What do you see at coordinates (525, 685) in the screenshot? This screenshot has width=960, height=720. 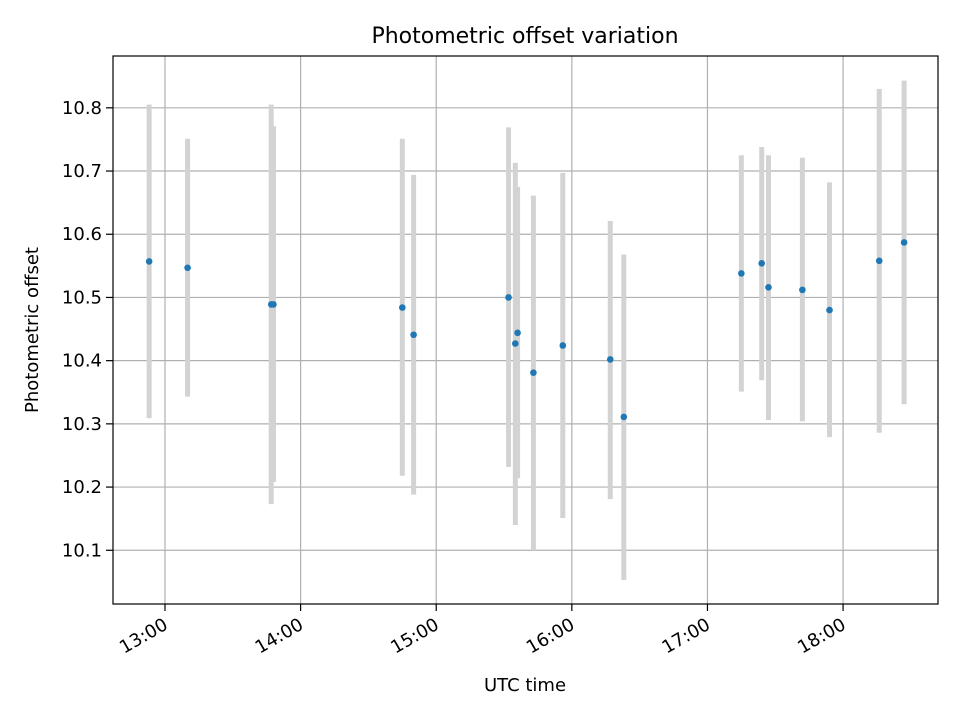 I see `x-axis-label: UTC time` at bounding box center [525, 685].